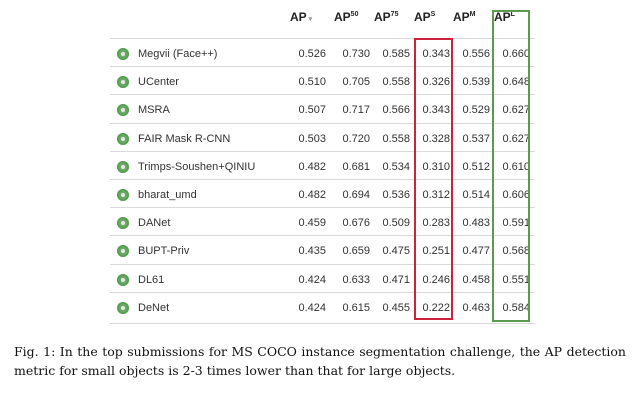 The image size is (640, 414). What do you see at coordinates (151, 279) in the screenshot?
I see `team-name: DL61` at bounding box center [151, 279].